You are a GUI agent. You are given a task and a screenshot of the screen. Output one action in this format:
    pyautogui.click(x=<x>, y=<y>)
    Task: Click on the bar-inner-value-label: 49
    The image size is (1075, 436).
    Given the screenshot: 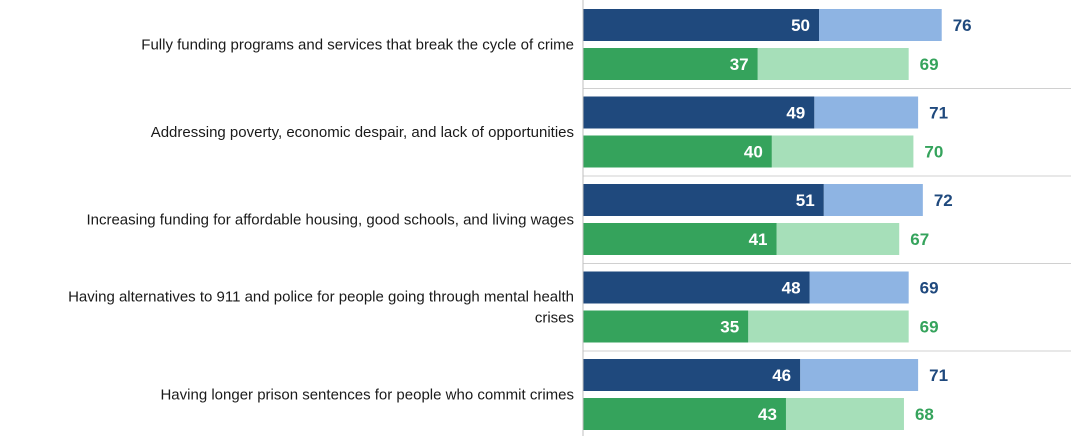 What is the action you would take?
    pyautogui.click(x=795, y=113)
    